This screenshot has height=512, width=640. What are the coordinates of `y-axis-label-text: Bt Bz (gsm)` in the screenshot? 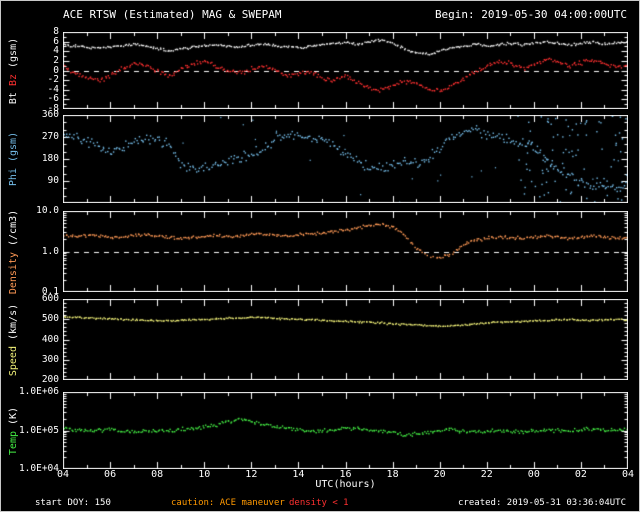 It's located at (14, 70).